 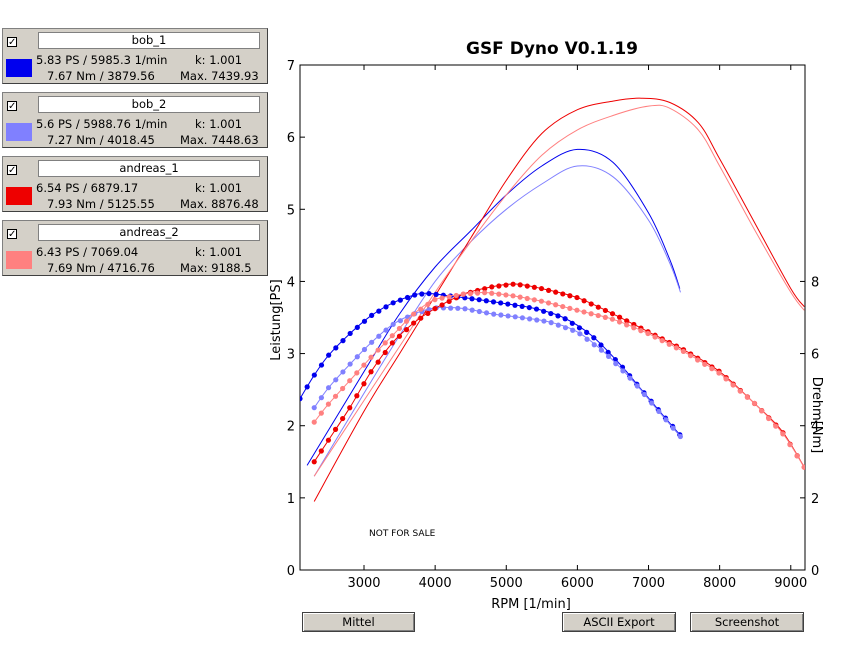 I want to click on y-tick-label: 5, so click(x=291, y=210).